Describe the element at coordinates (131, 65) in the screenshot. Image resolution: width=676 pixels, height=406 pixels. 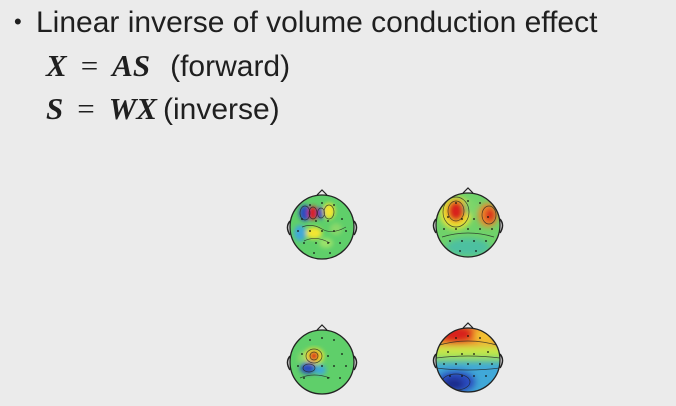
I see `equation-rhs: AS` at that location.